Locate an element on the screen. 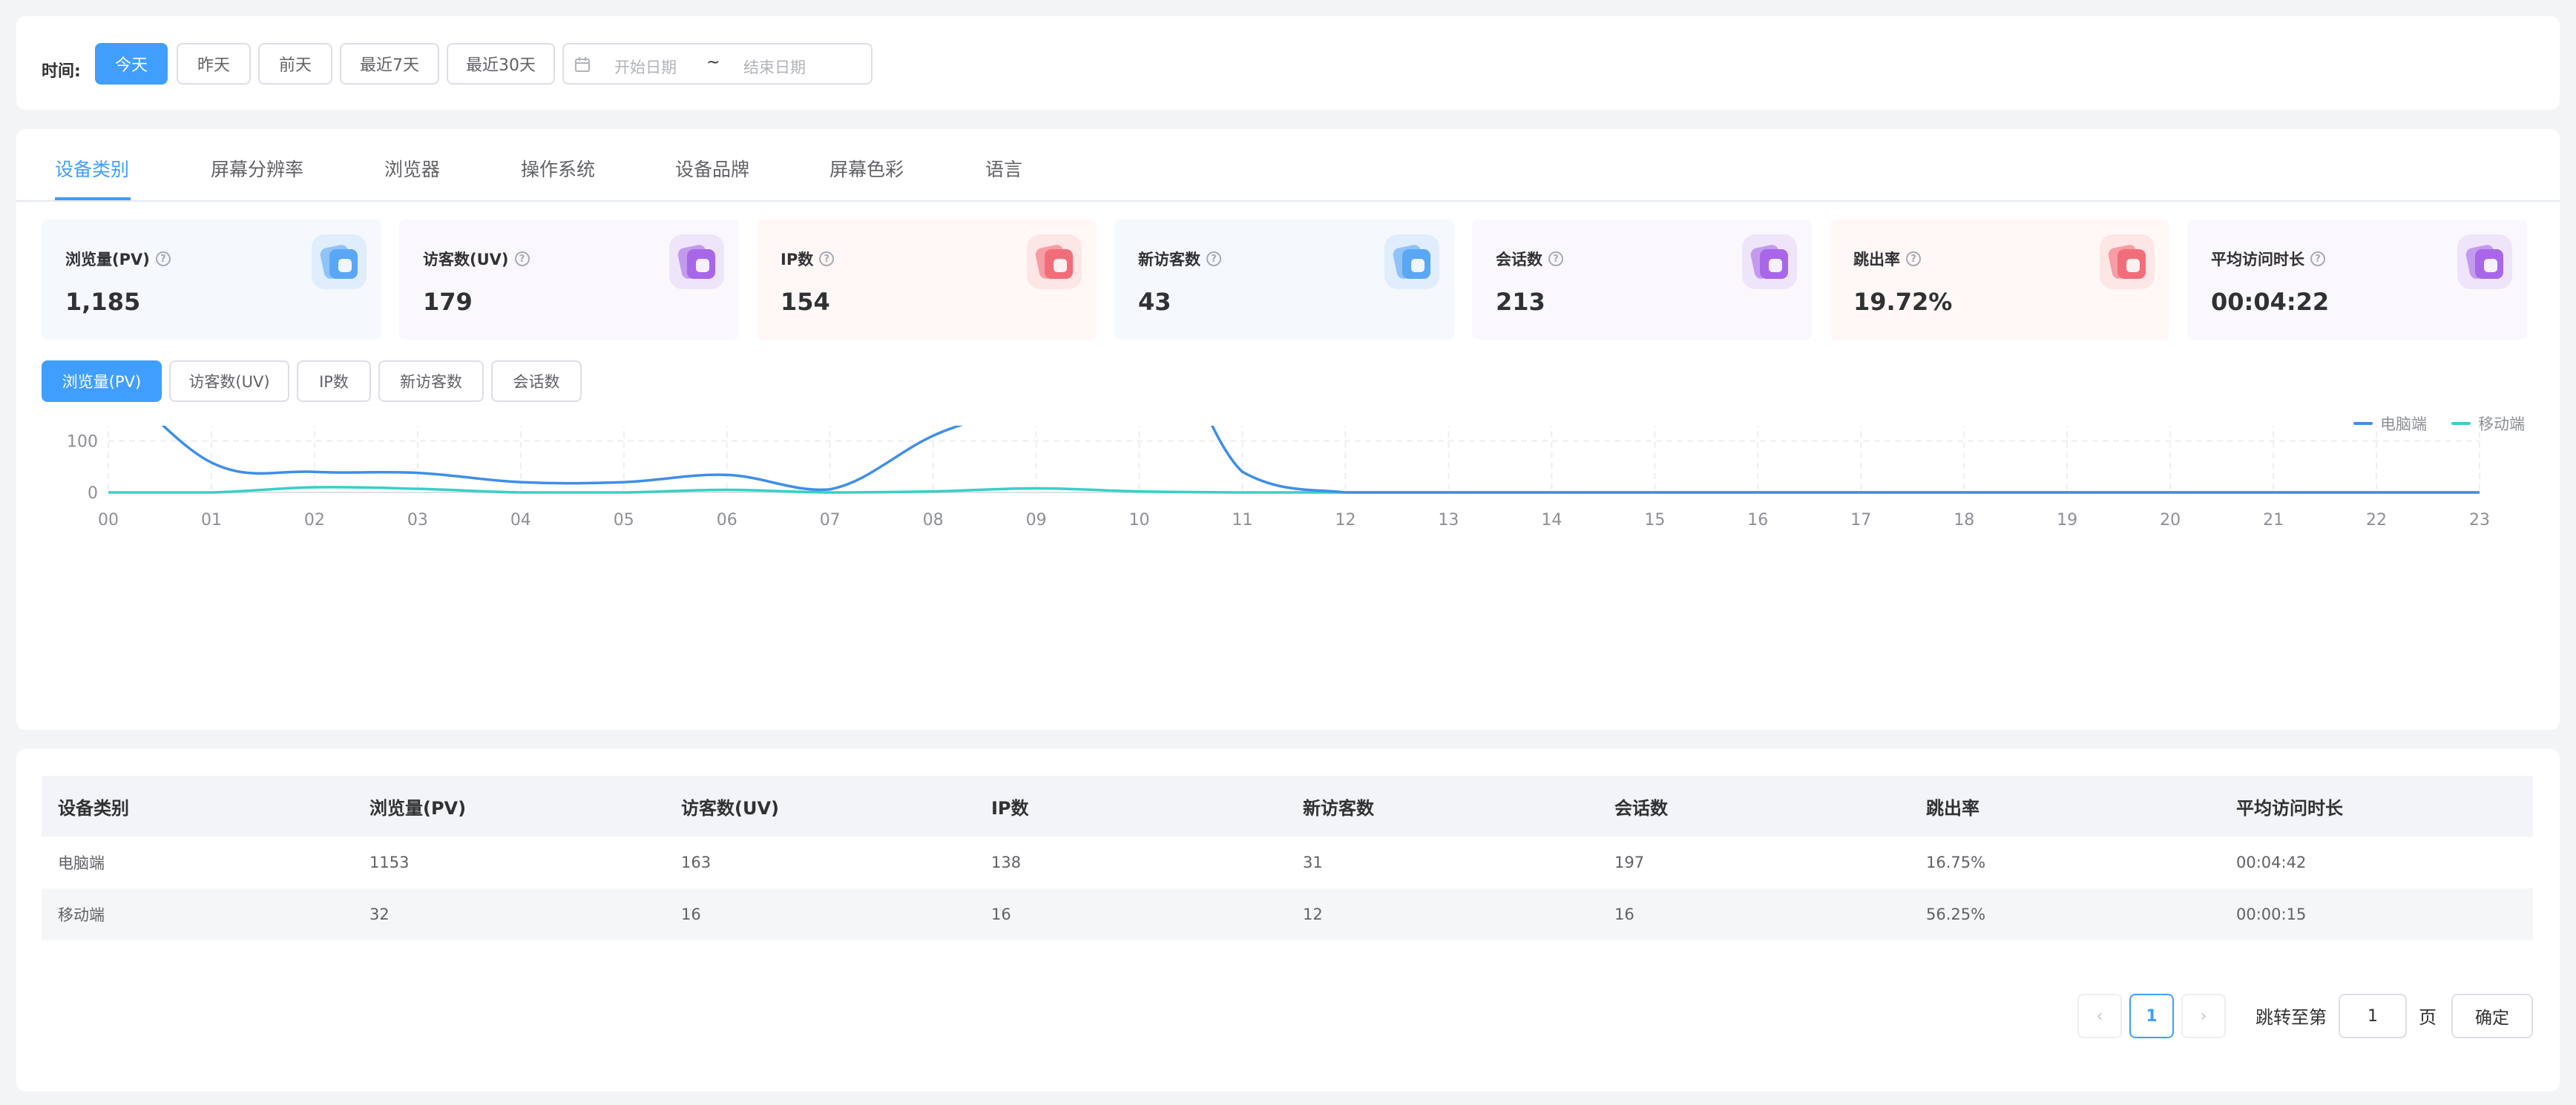  jump-confirm-button: 确定 is located at coordinates (2492, 1016).